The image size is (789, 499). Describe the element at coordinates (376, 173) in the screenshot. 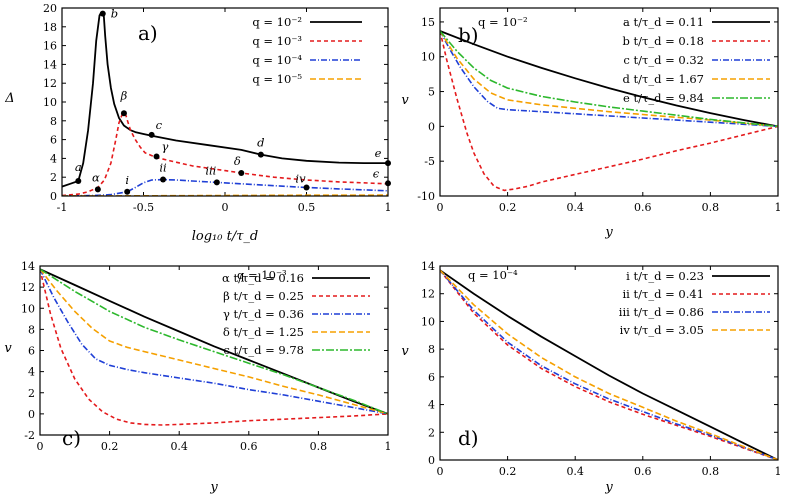

I see `data-point-label: ϵ` at that location.